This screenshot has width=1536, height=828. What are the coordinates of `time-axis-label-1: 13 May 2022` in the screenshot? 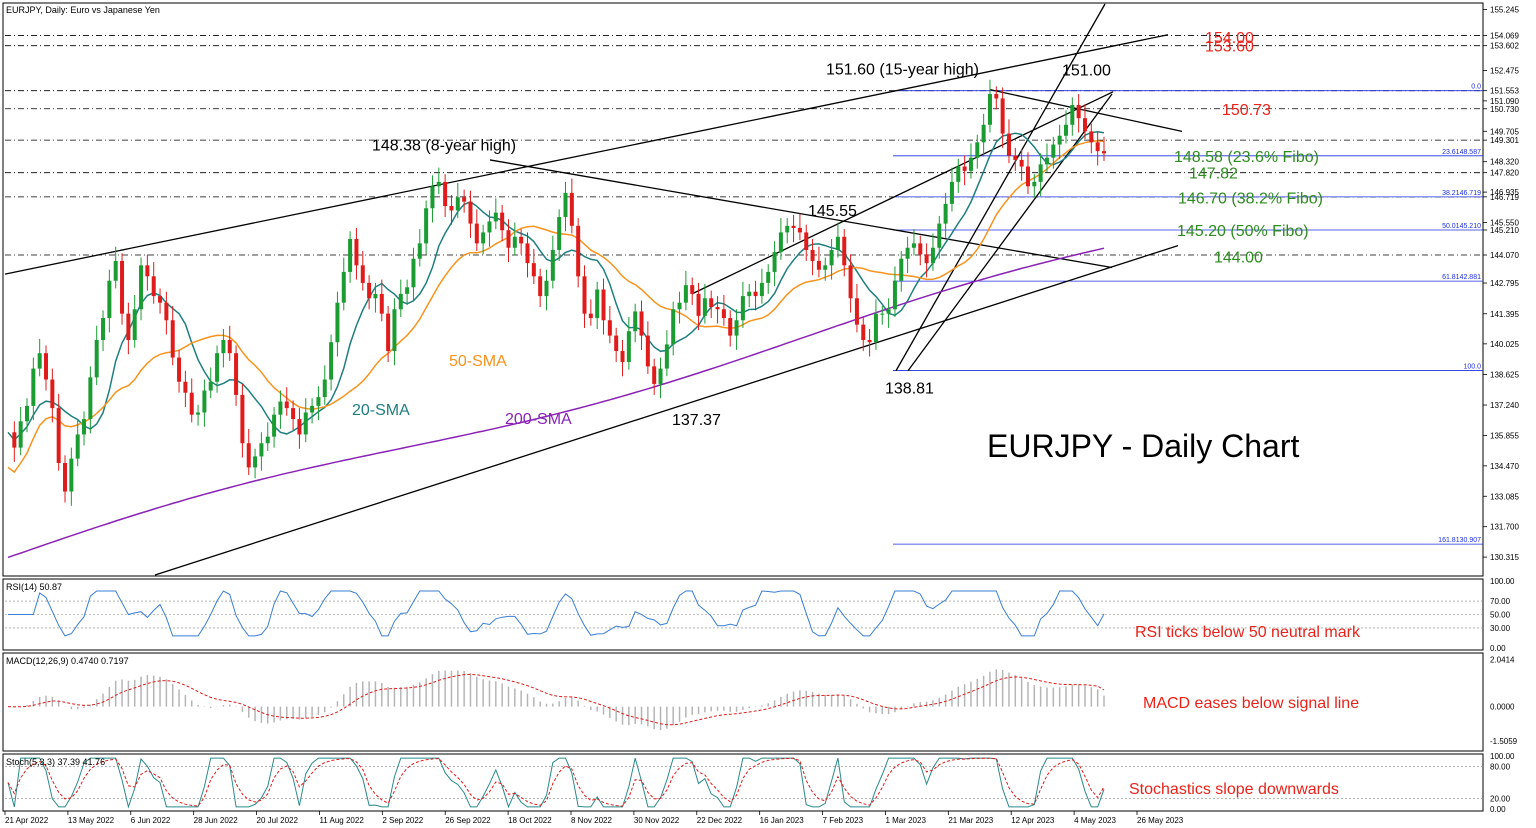 It's located at (91, 820).